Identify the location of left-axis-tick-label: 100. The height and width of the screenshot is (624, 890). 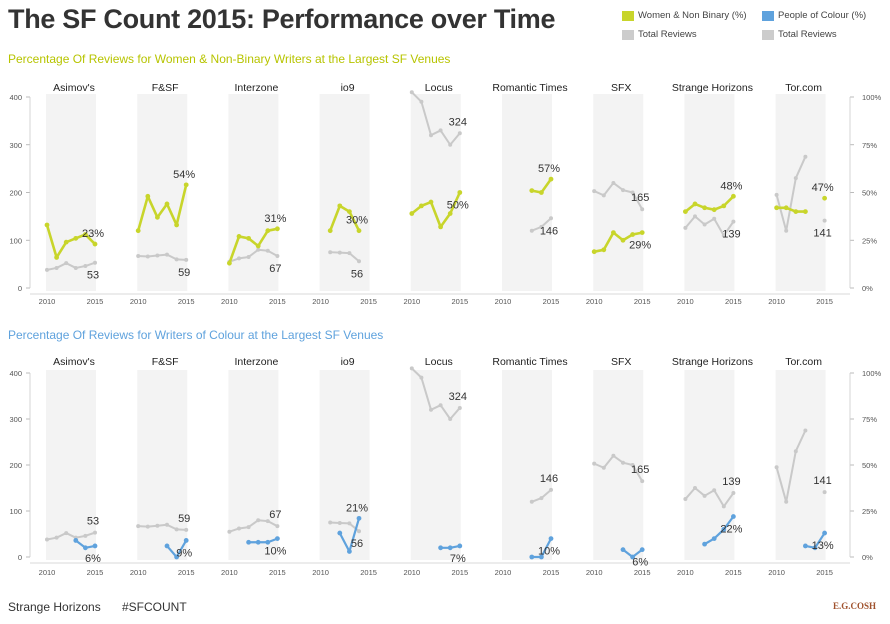
(15, 240).